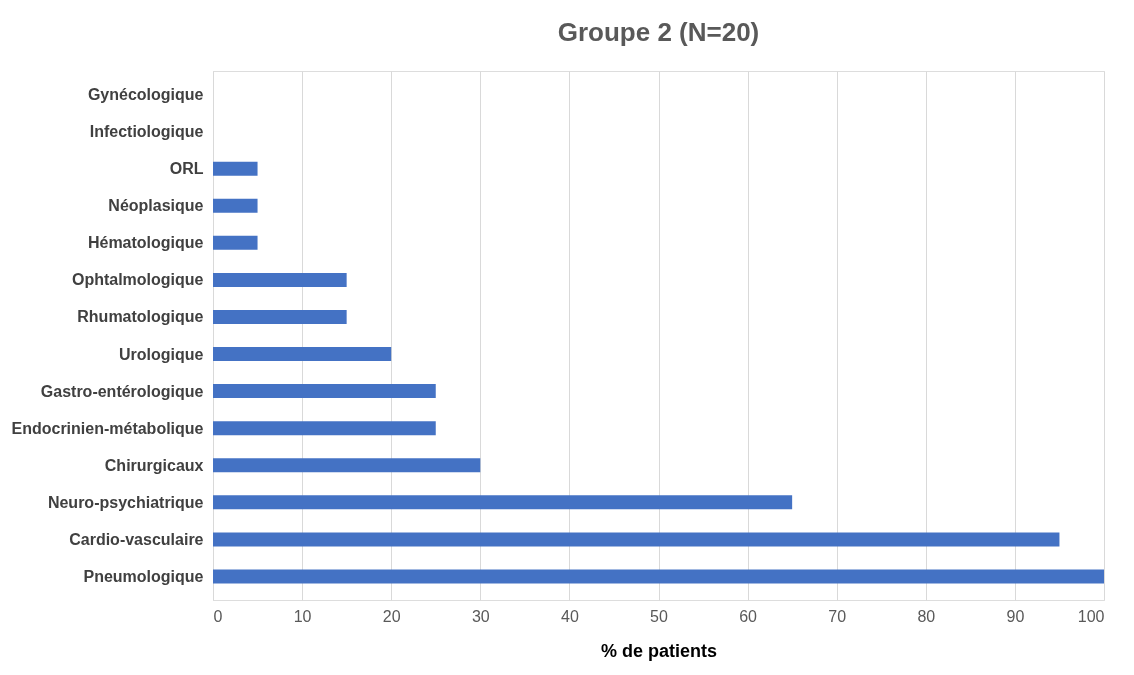 The image size is (1134, 675). What do you see at coordinates (218, 616) in the screenshot?
I see `x-tick-label: 0` at bounding box center [218, 616].